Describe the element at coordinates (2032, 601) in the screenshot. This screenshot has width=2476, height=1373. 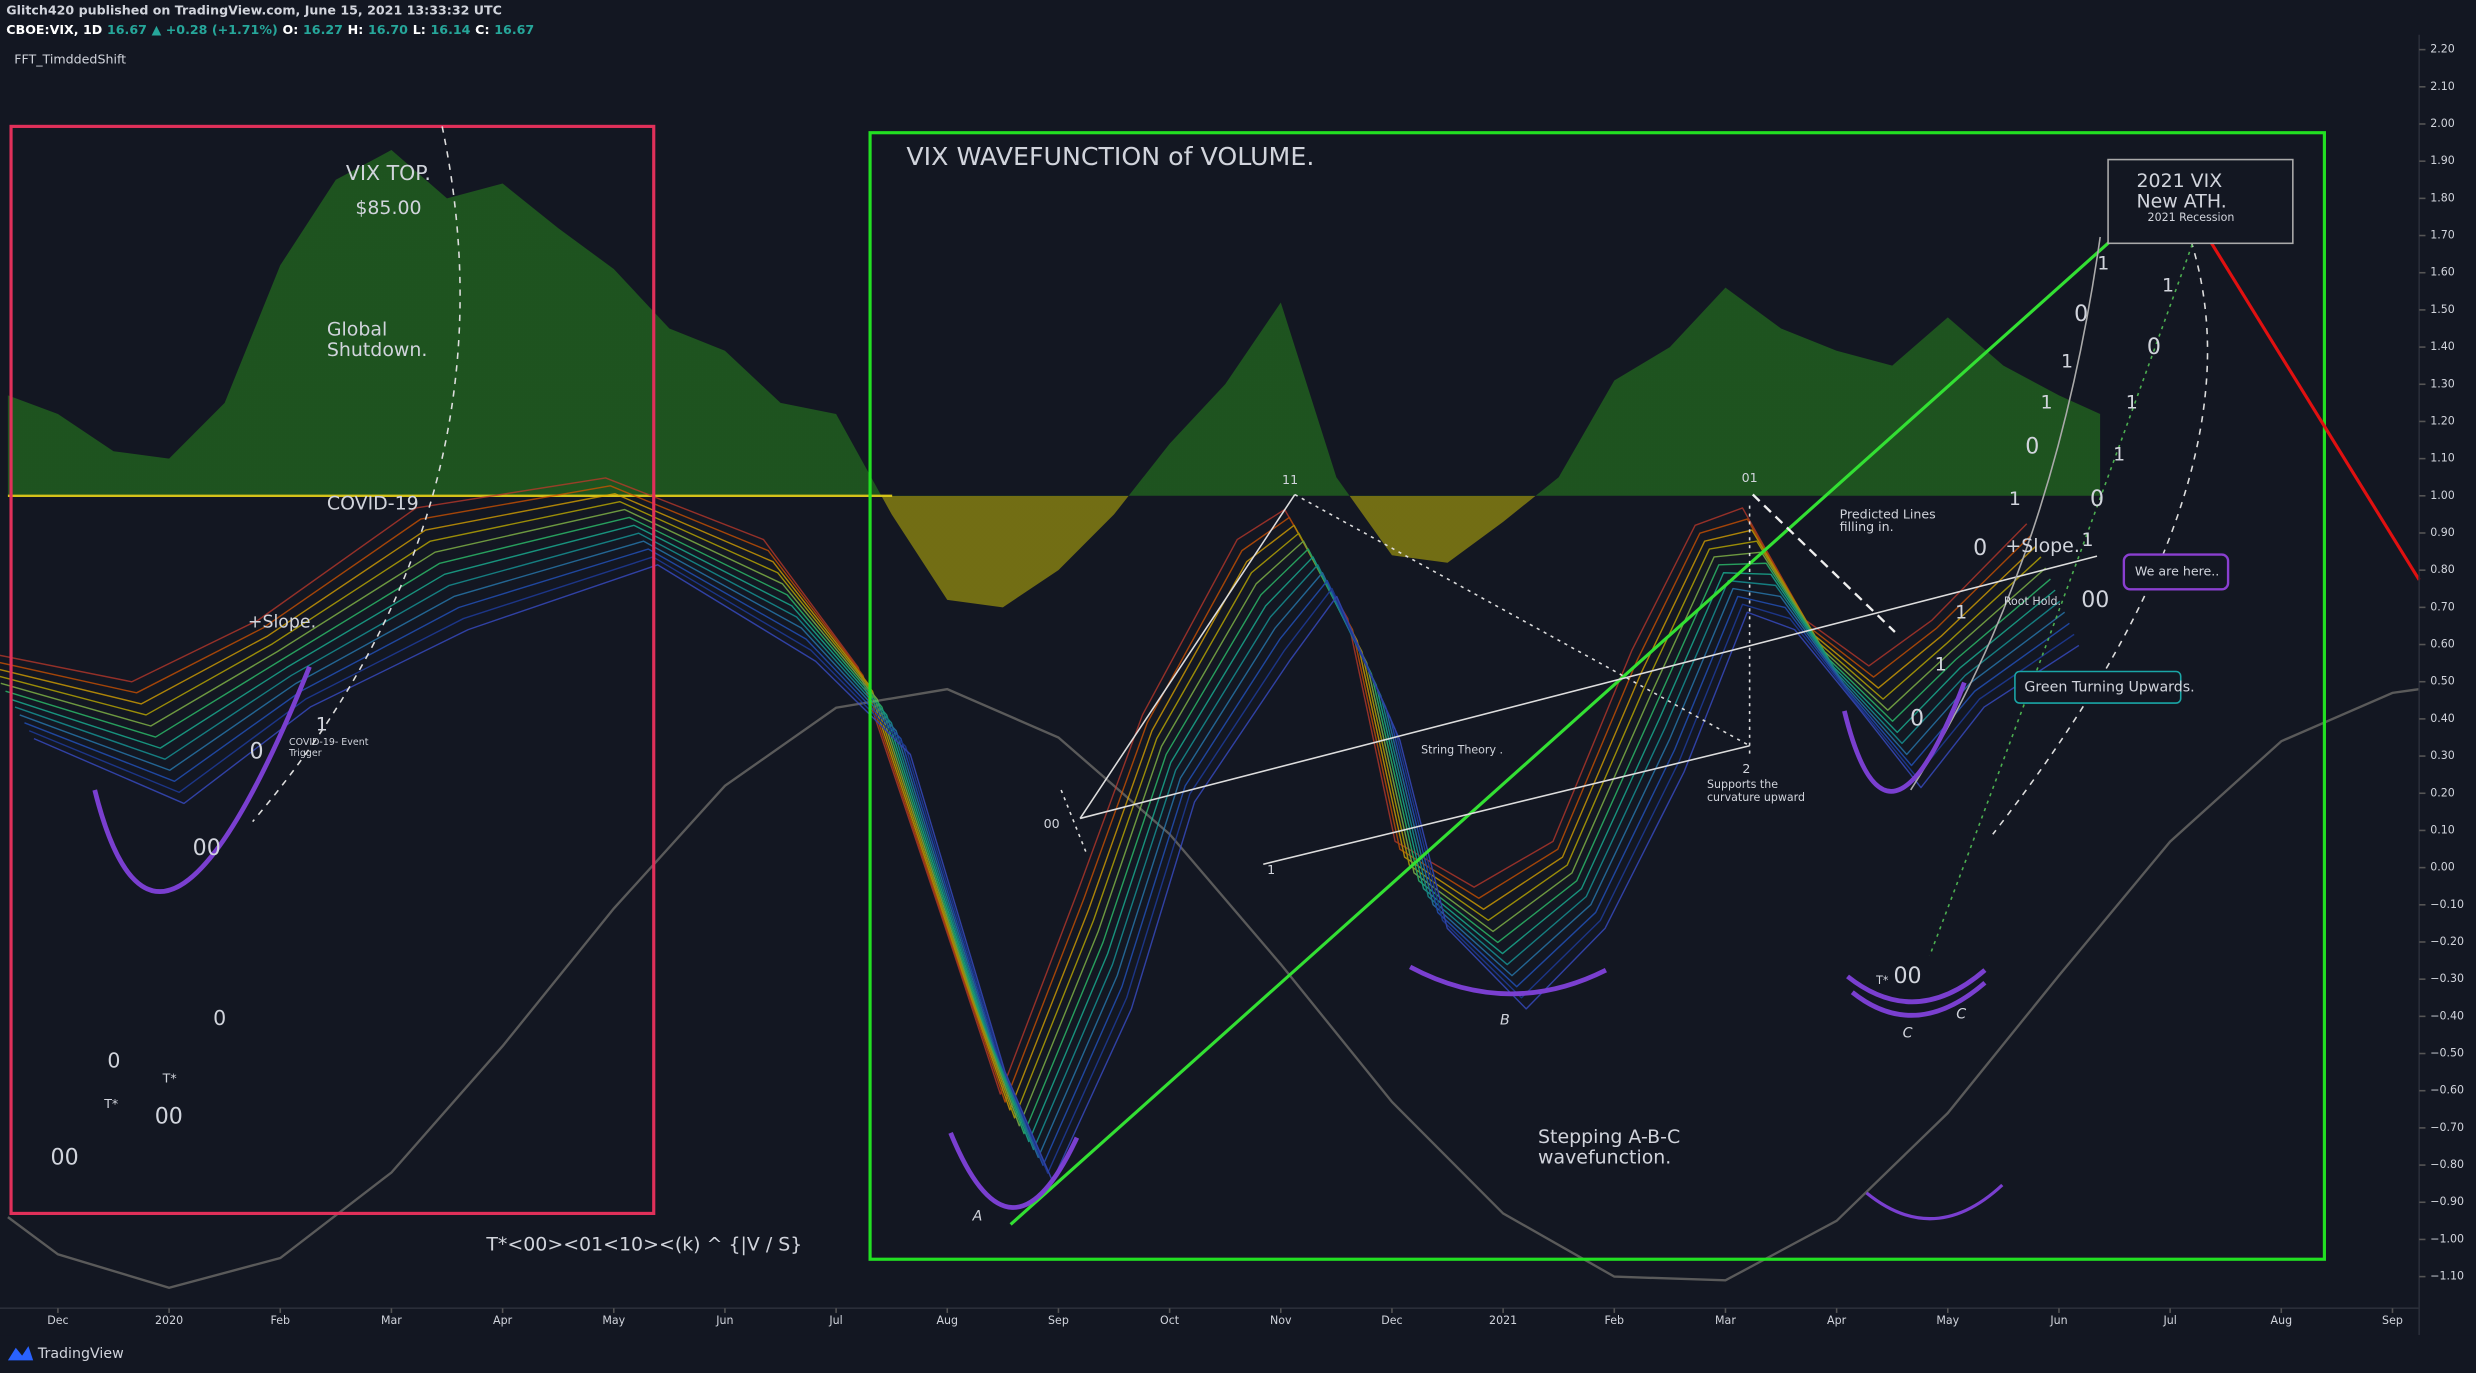
I see `annotation: Root Hold.` at that location.